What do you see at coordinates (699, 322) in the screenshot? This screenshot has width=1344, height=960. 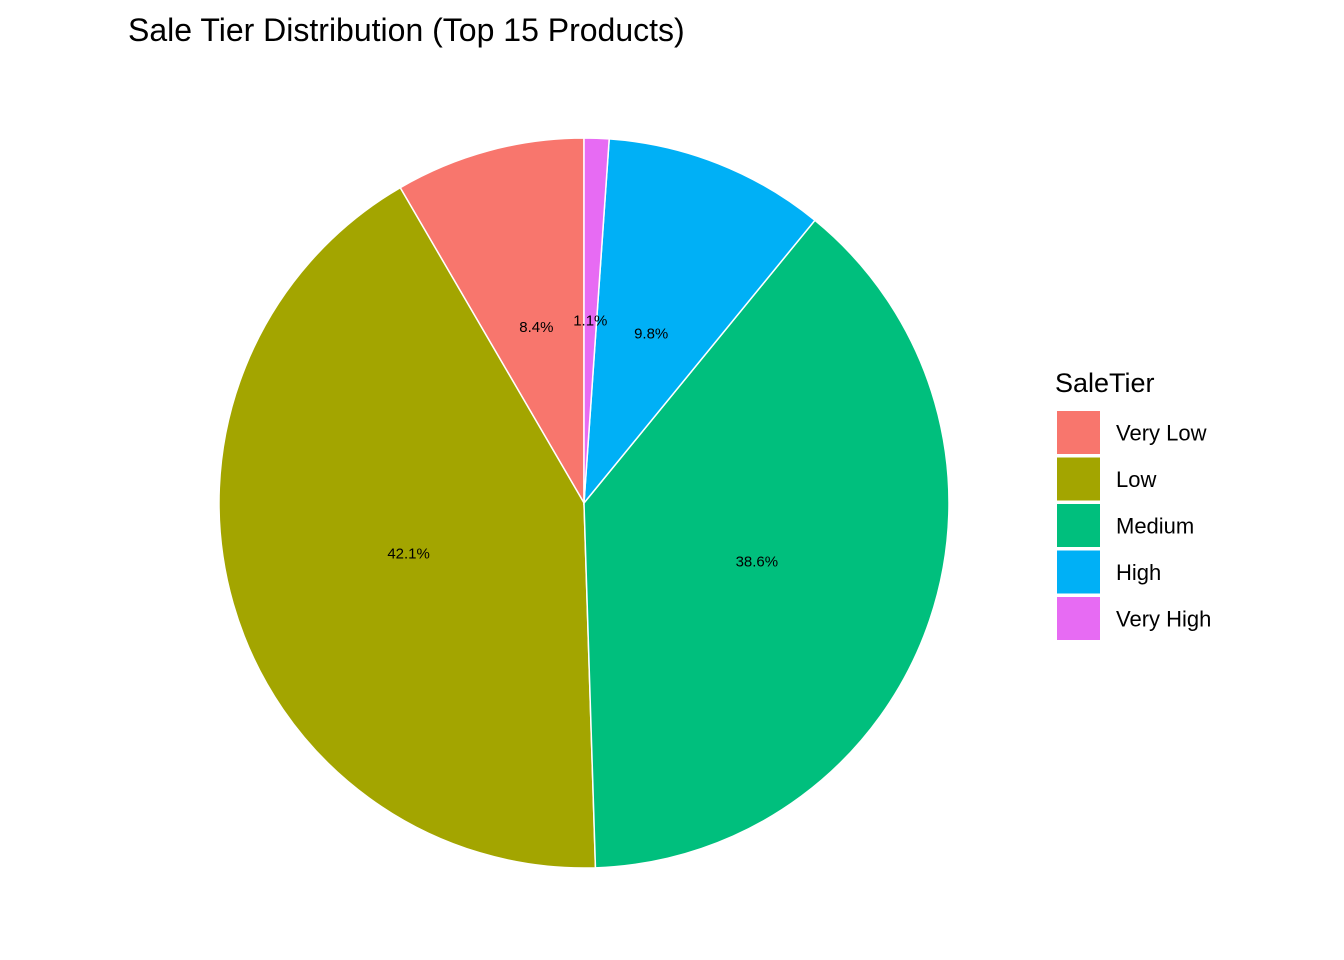 I see `pie-slice-high` at bounding box center [699, 322].